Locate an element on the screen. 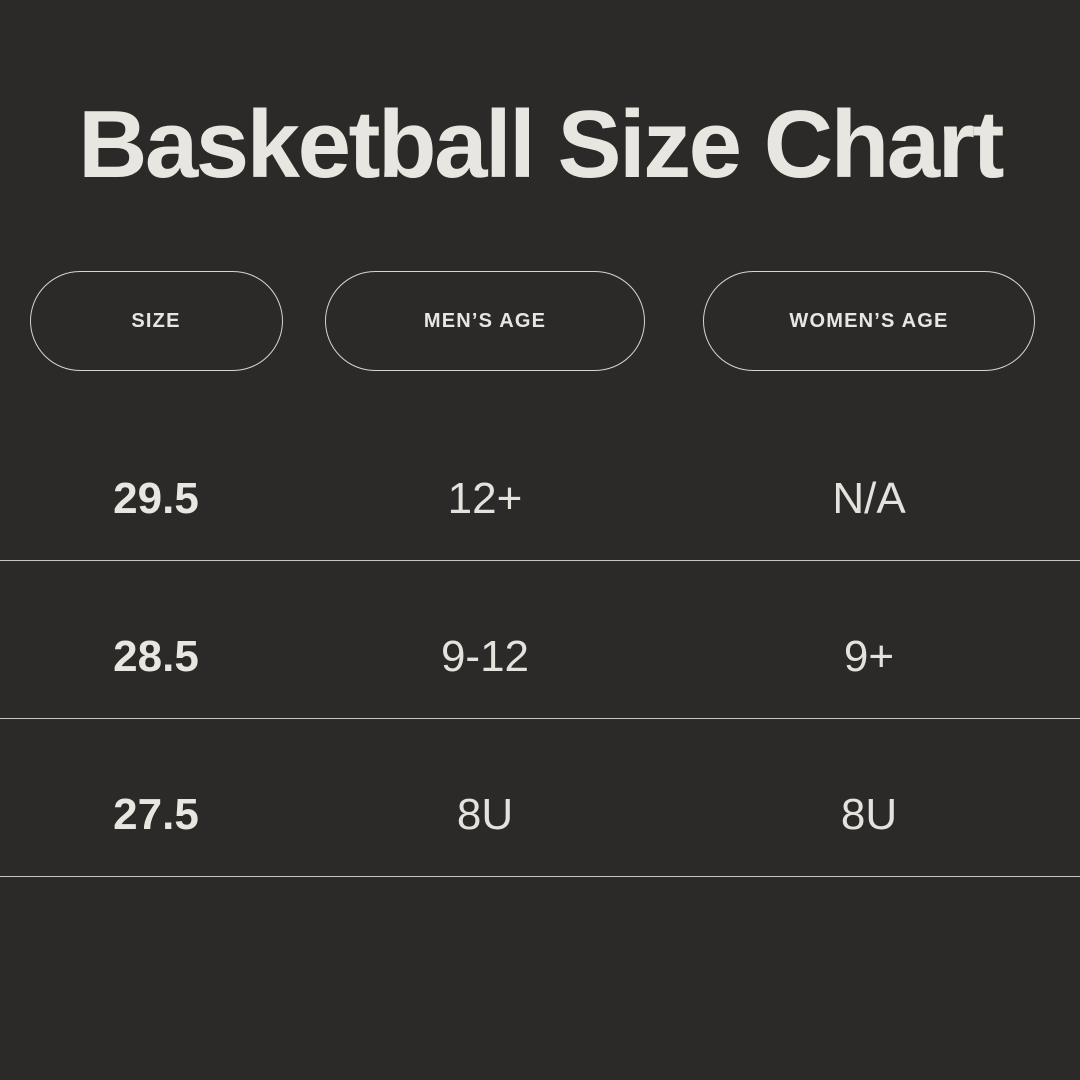  header-label-womens-age: WOMEN’S AGE is located at coordinates (869, 320).